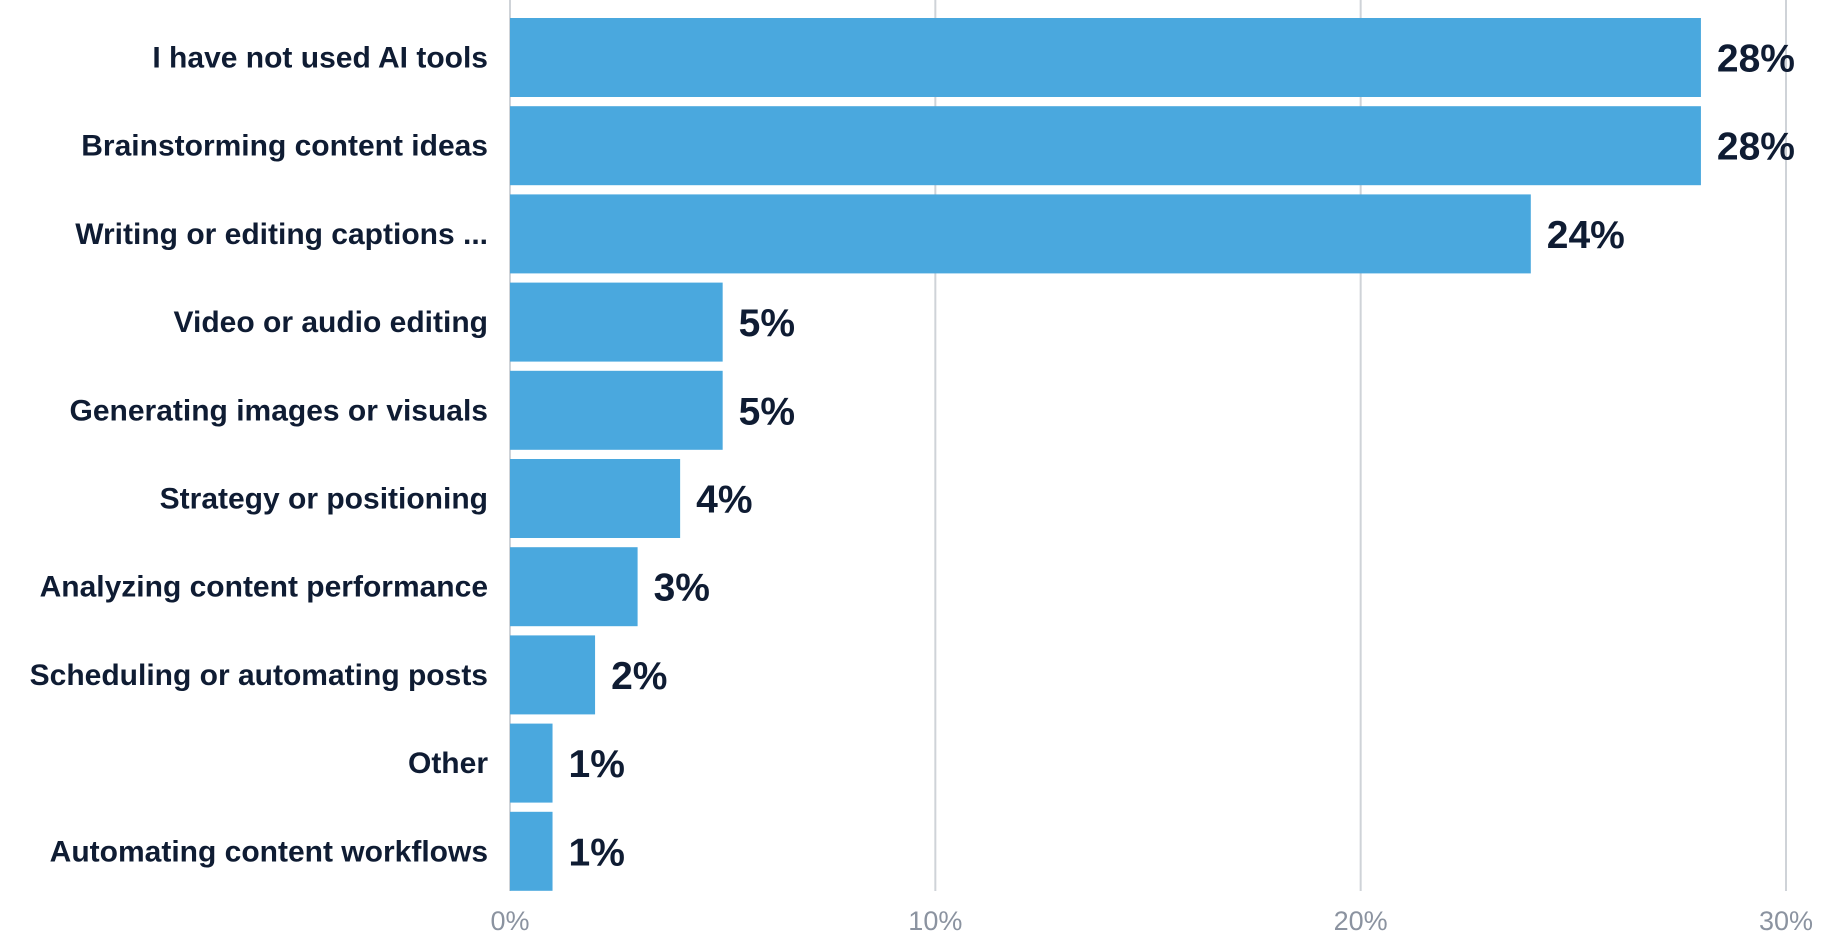  I want to click on x-tick-label: 20%, so click(1361, 921).